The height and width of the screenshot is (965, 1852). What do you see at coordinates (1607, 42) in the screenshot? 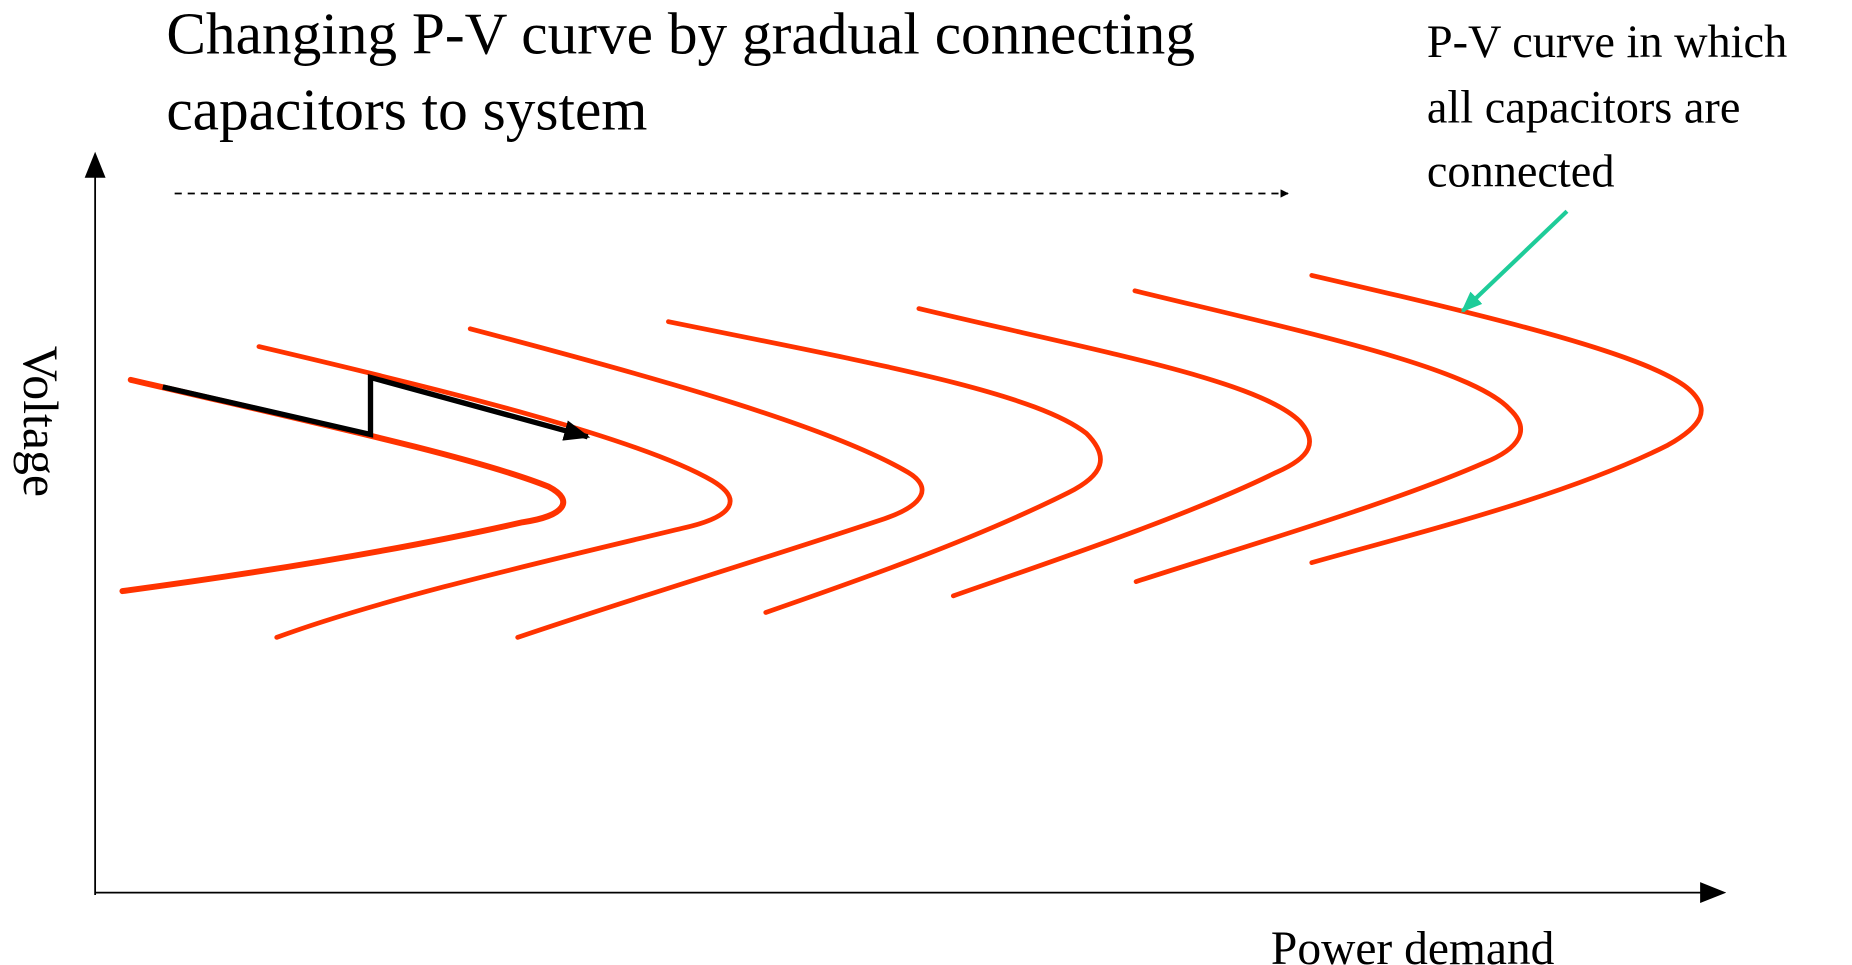
I see `annotation-line: P-V curve in which` at bounding box center [1607, 42].